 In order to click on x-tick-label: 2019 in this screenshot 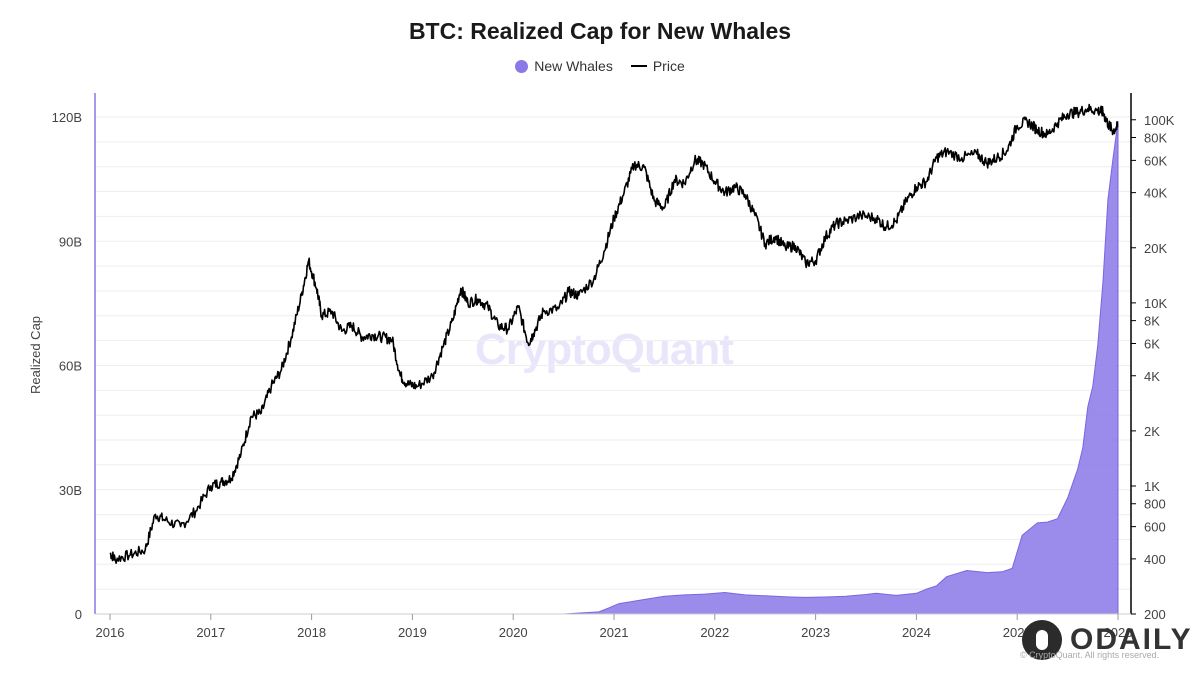, I will do `click(412, 632)`.